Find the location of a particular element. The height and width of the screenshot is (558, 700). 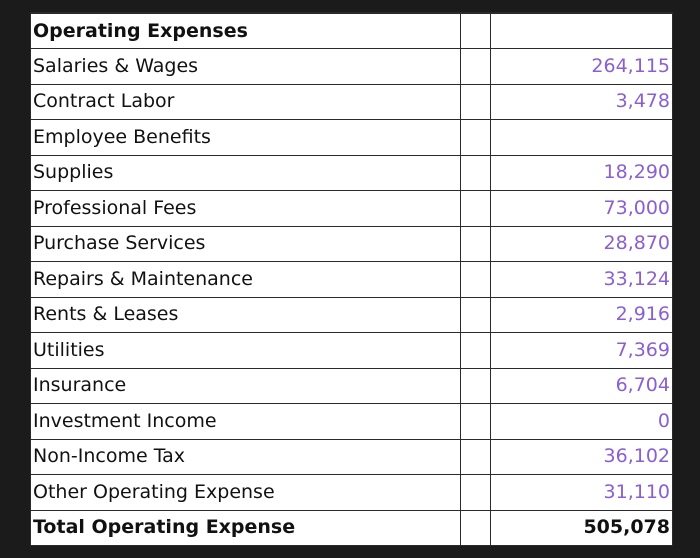

header-label: Operating Expenses is located at coordinates (245, 30).